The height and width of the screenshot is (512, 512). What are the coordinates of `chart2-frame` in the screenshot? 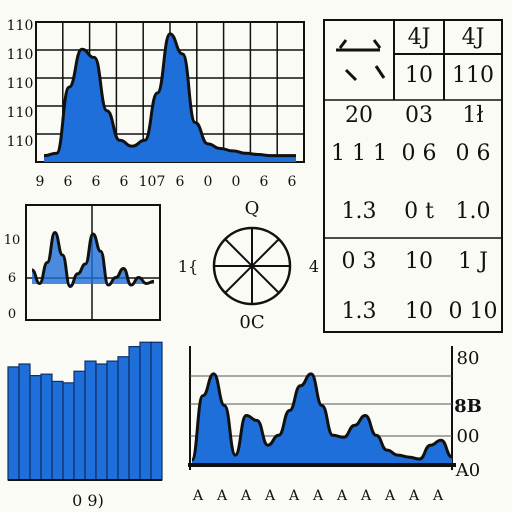 It's located at (93, 262).